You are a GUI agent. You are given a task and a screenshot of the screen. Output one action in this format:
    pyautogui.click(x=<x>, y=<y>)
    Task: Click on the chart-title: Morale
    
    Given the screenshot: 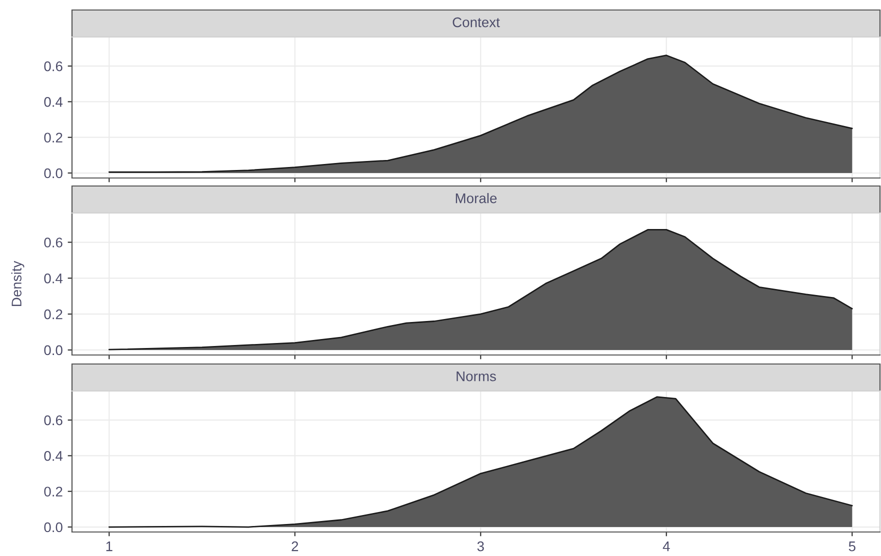 What is the action you would take?
    pyautogui.click(x=476, y=198)
    